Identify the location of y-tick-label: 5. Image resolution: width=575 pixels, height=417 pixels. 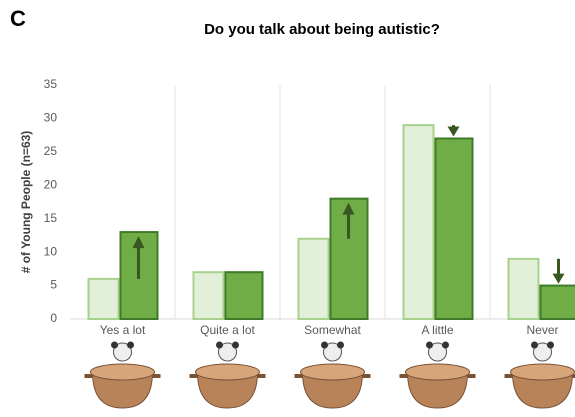
(53, 285).